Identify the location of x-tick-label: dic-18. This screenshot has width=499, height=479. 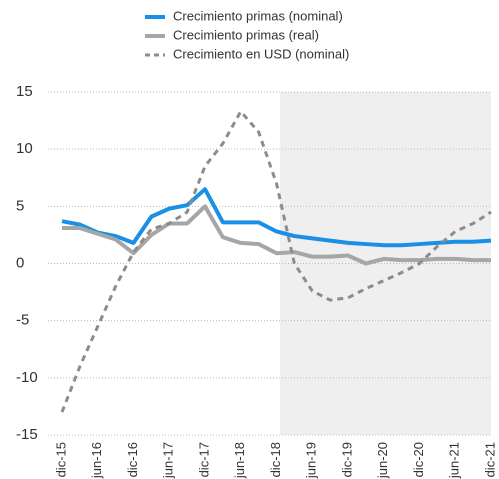
(275, 459).